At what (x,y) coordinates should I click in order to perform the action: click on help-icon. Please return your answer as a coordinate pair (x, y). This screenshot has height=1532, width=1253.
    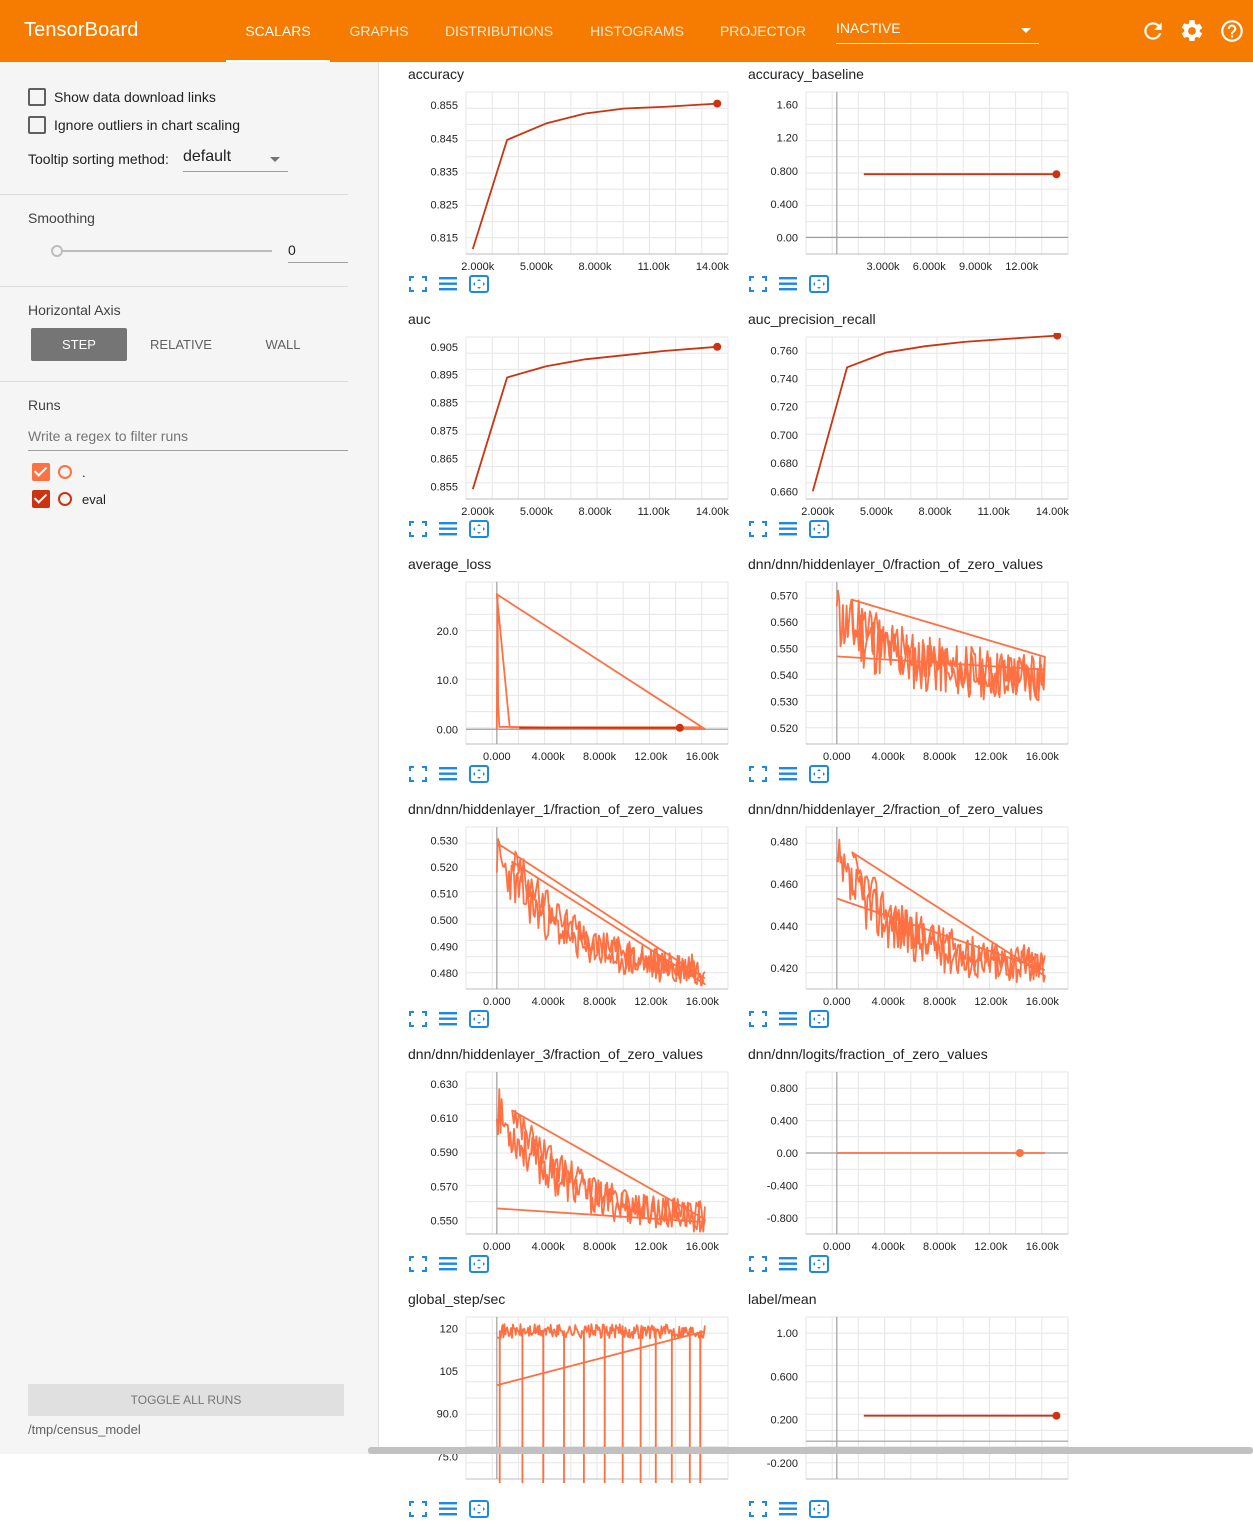
    Looking at the image, I should click on (1232, 31).